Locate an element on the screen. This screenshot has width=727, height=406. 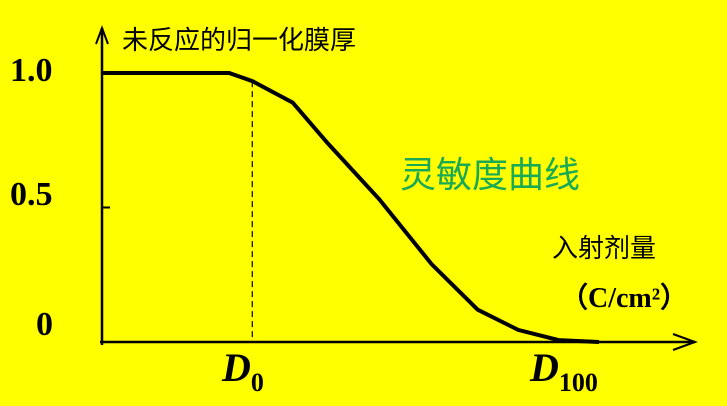
y-tick-label: 1.0 is located at coordinates (31, 70).